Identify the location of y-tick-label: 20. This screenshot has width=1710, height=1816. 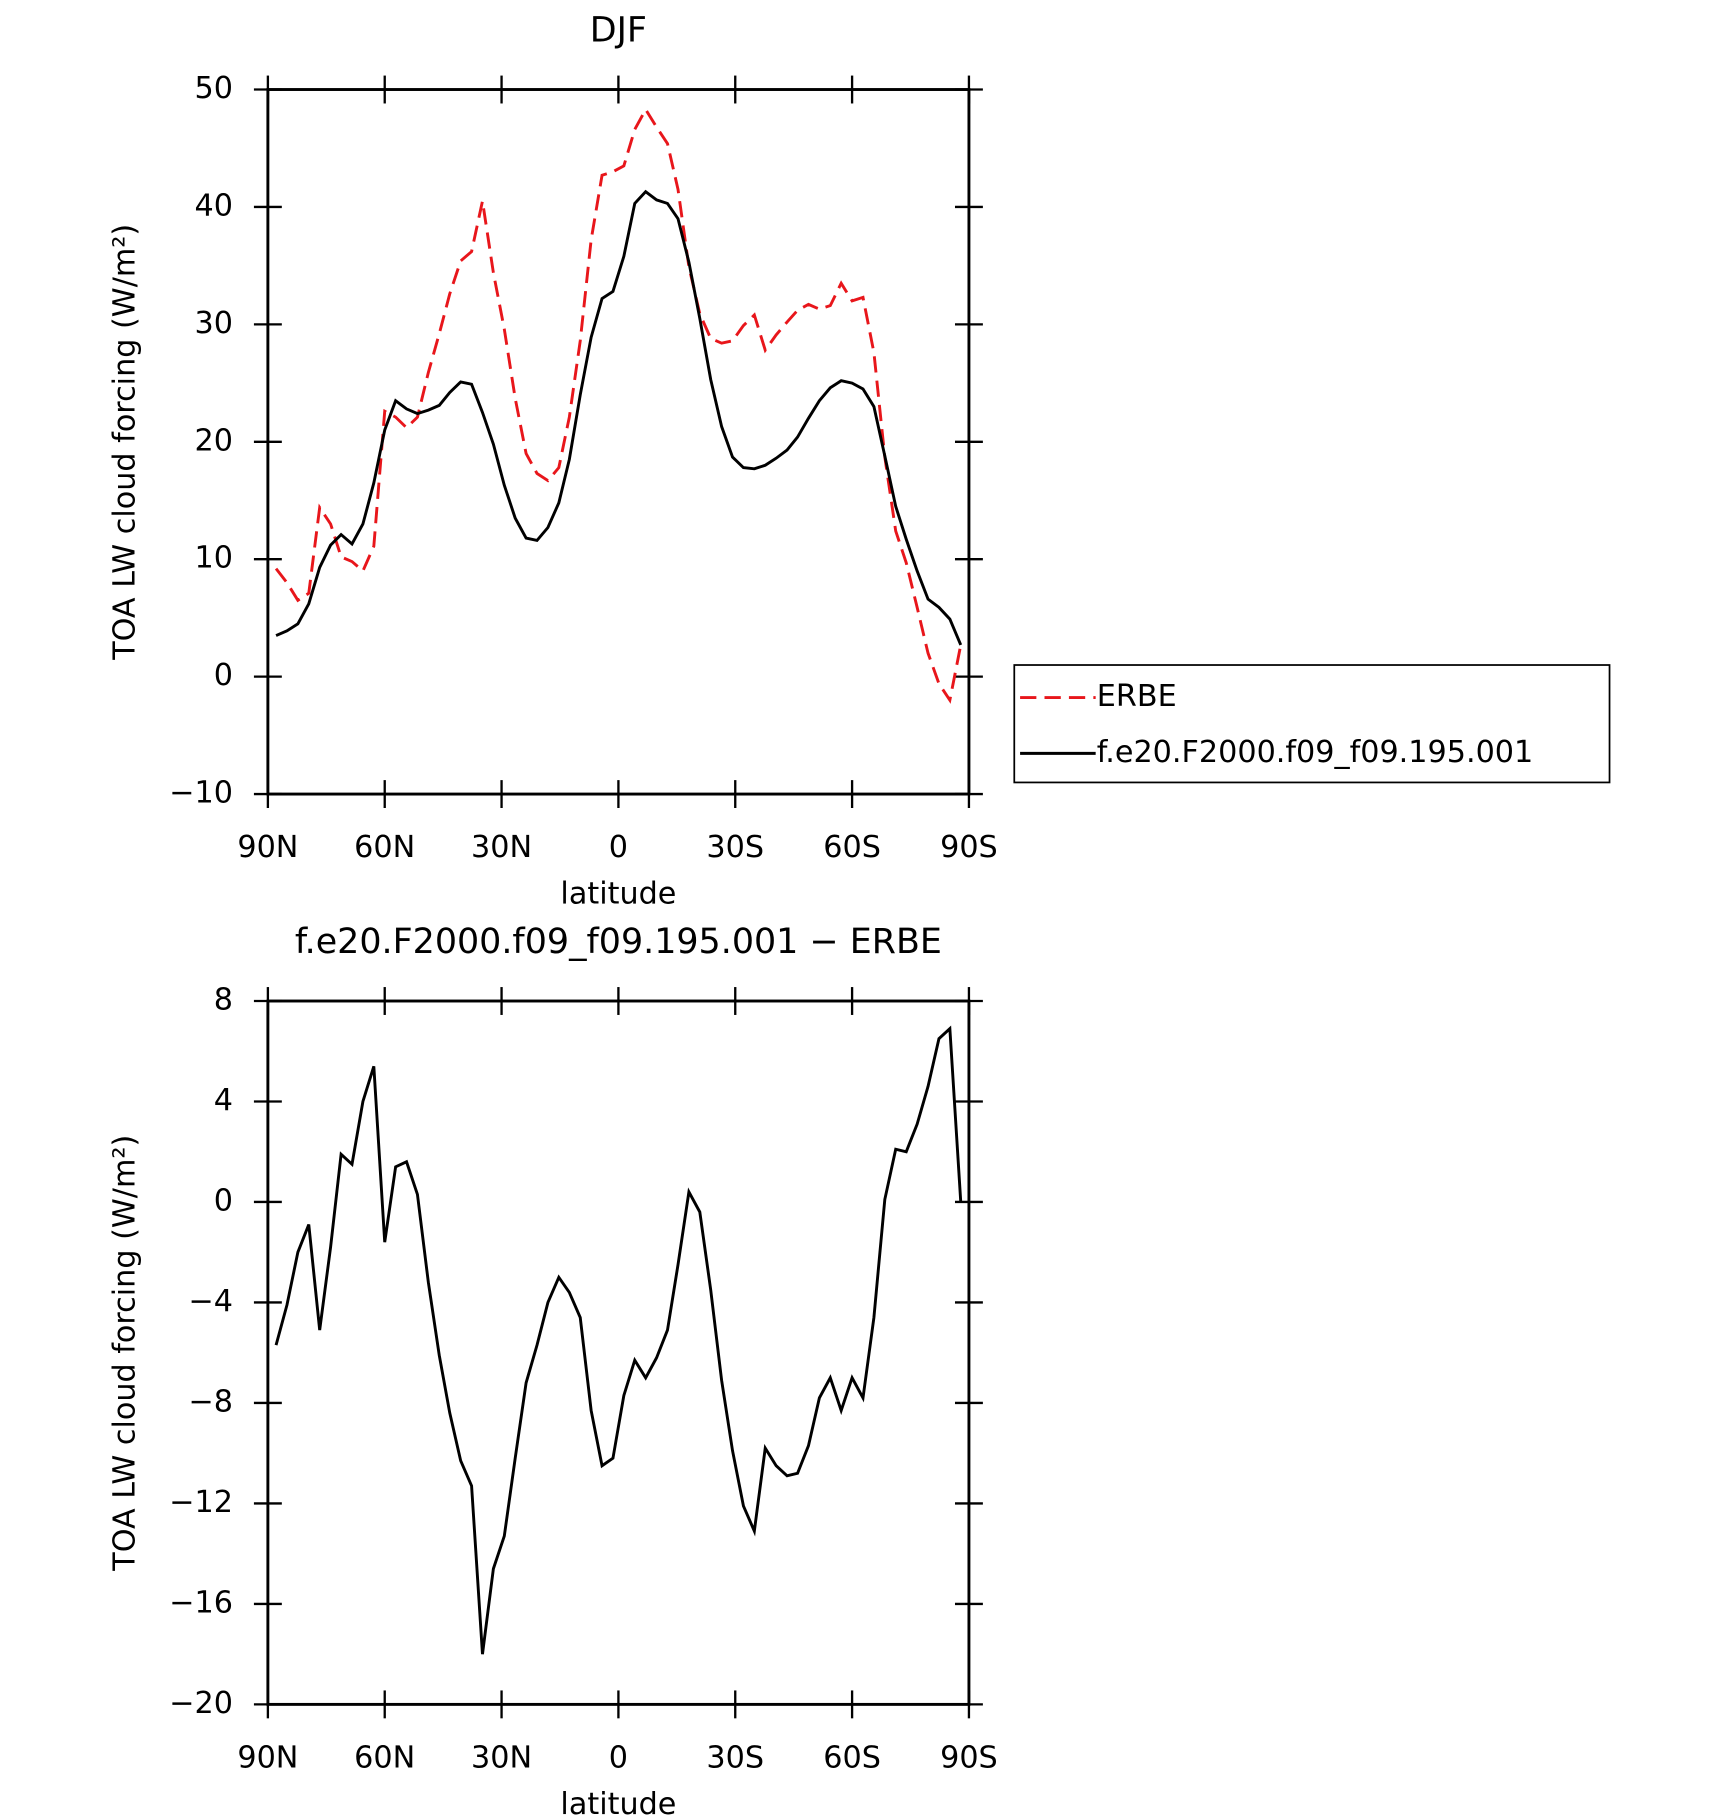
(214, 440).